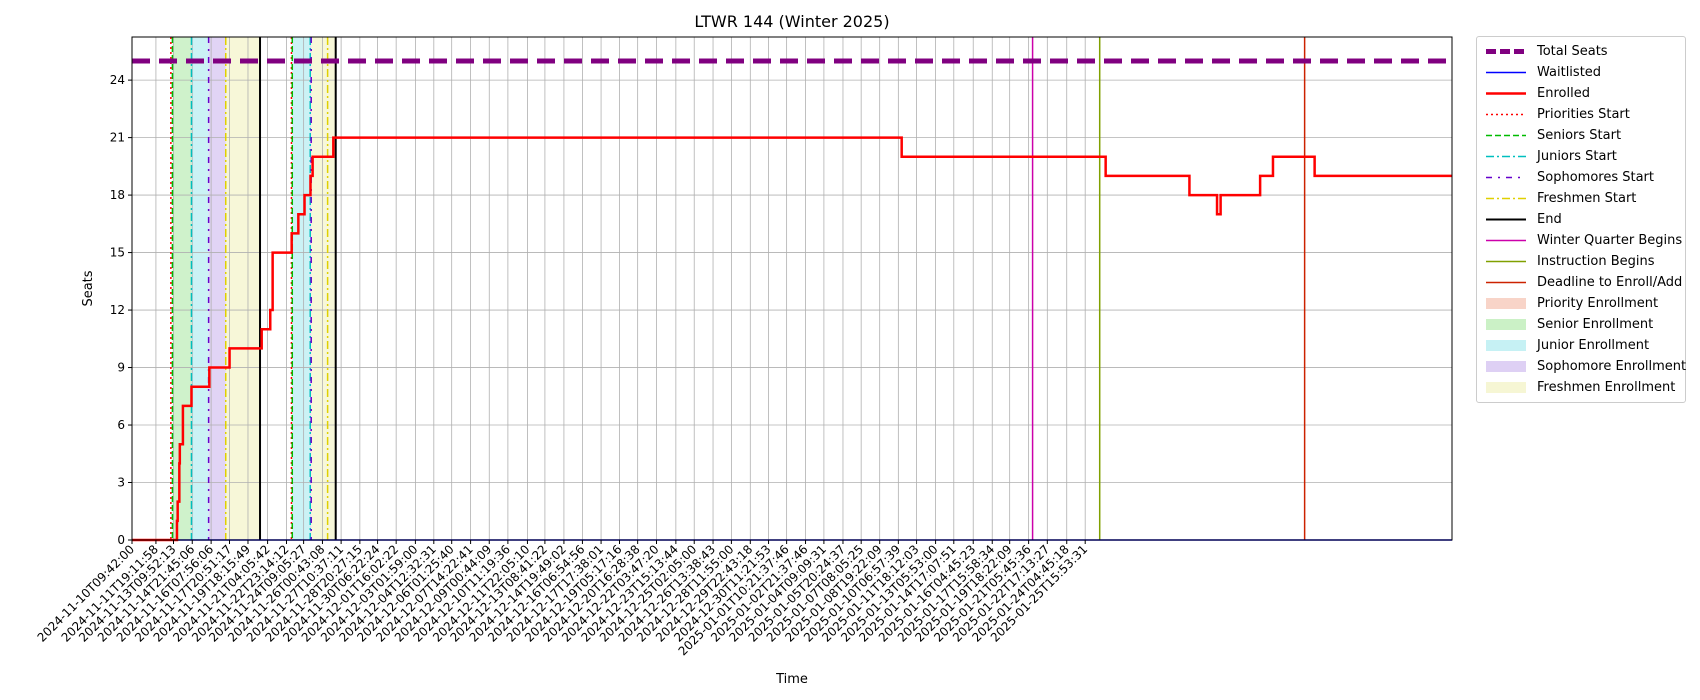 The width and height of the screenshot is (1700, 700). What do you see at coordinates (121, 368) in the screenshot?
I see `y-tick-label: 9` at bounding box center [121, 368].